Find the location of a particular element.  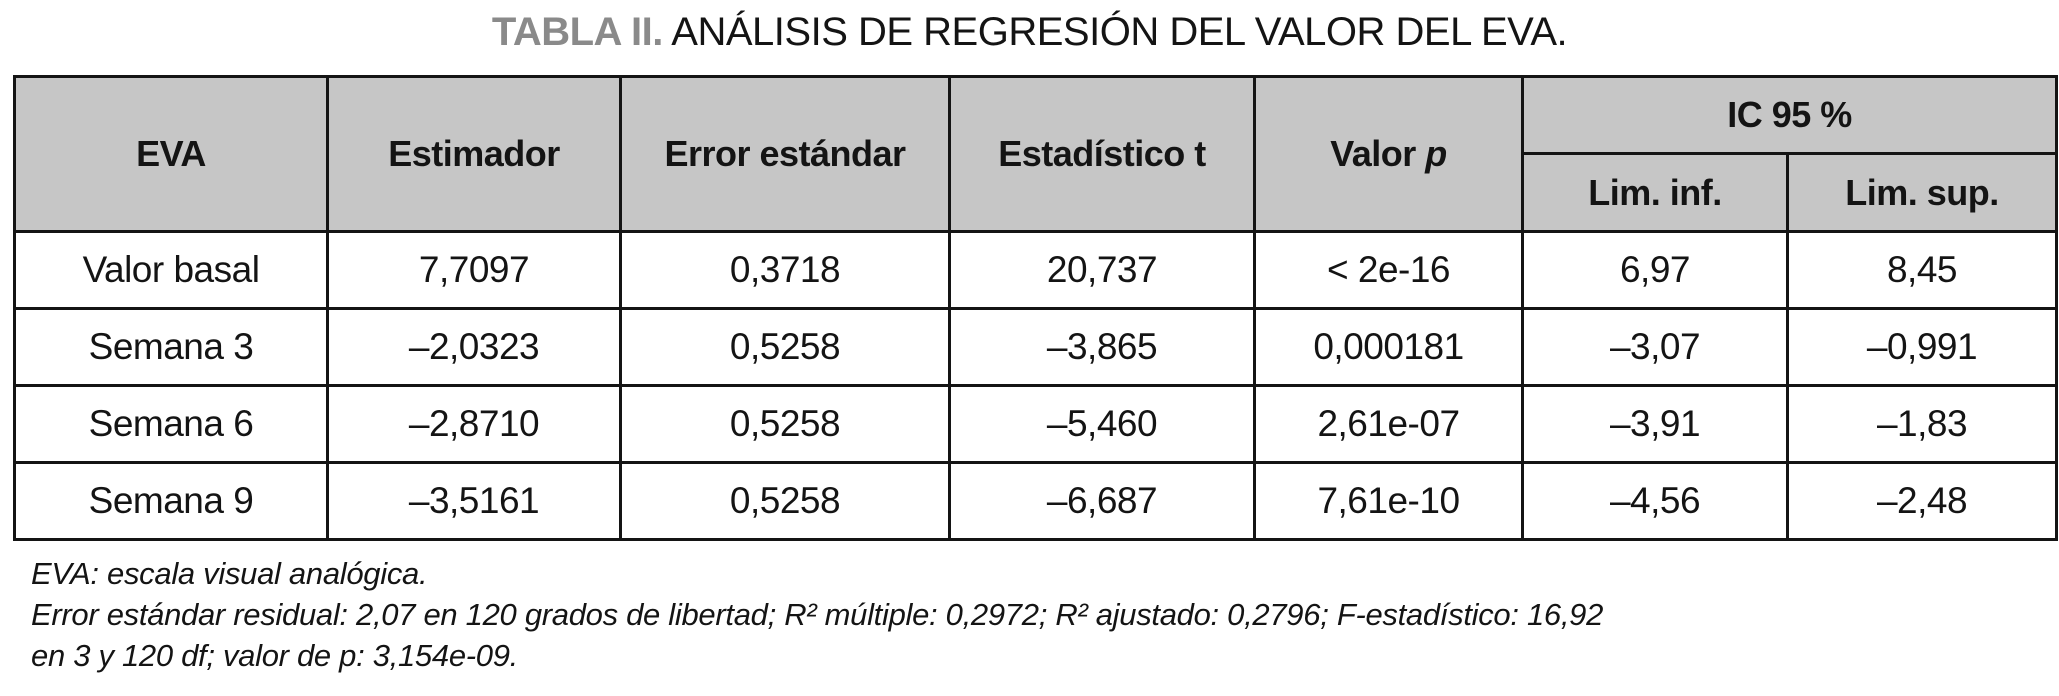

col-header-lim-sup: Lim. sup. is located at coordinates (1922, 192).